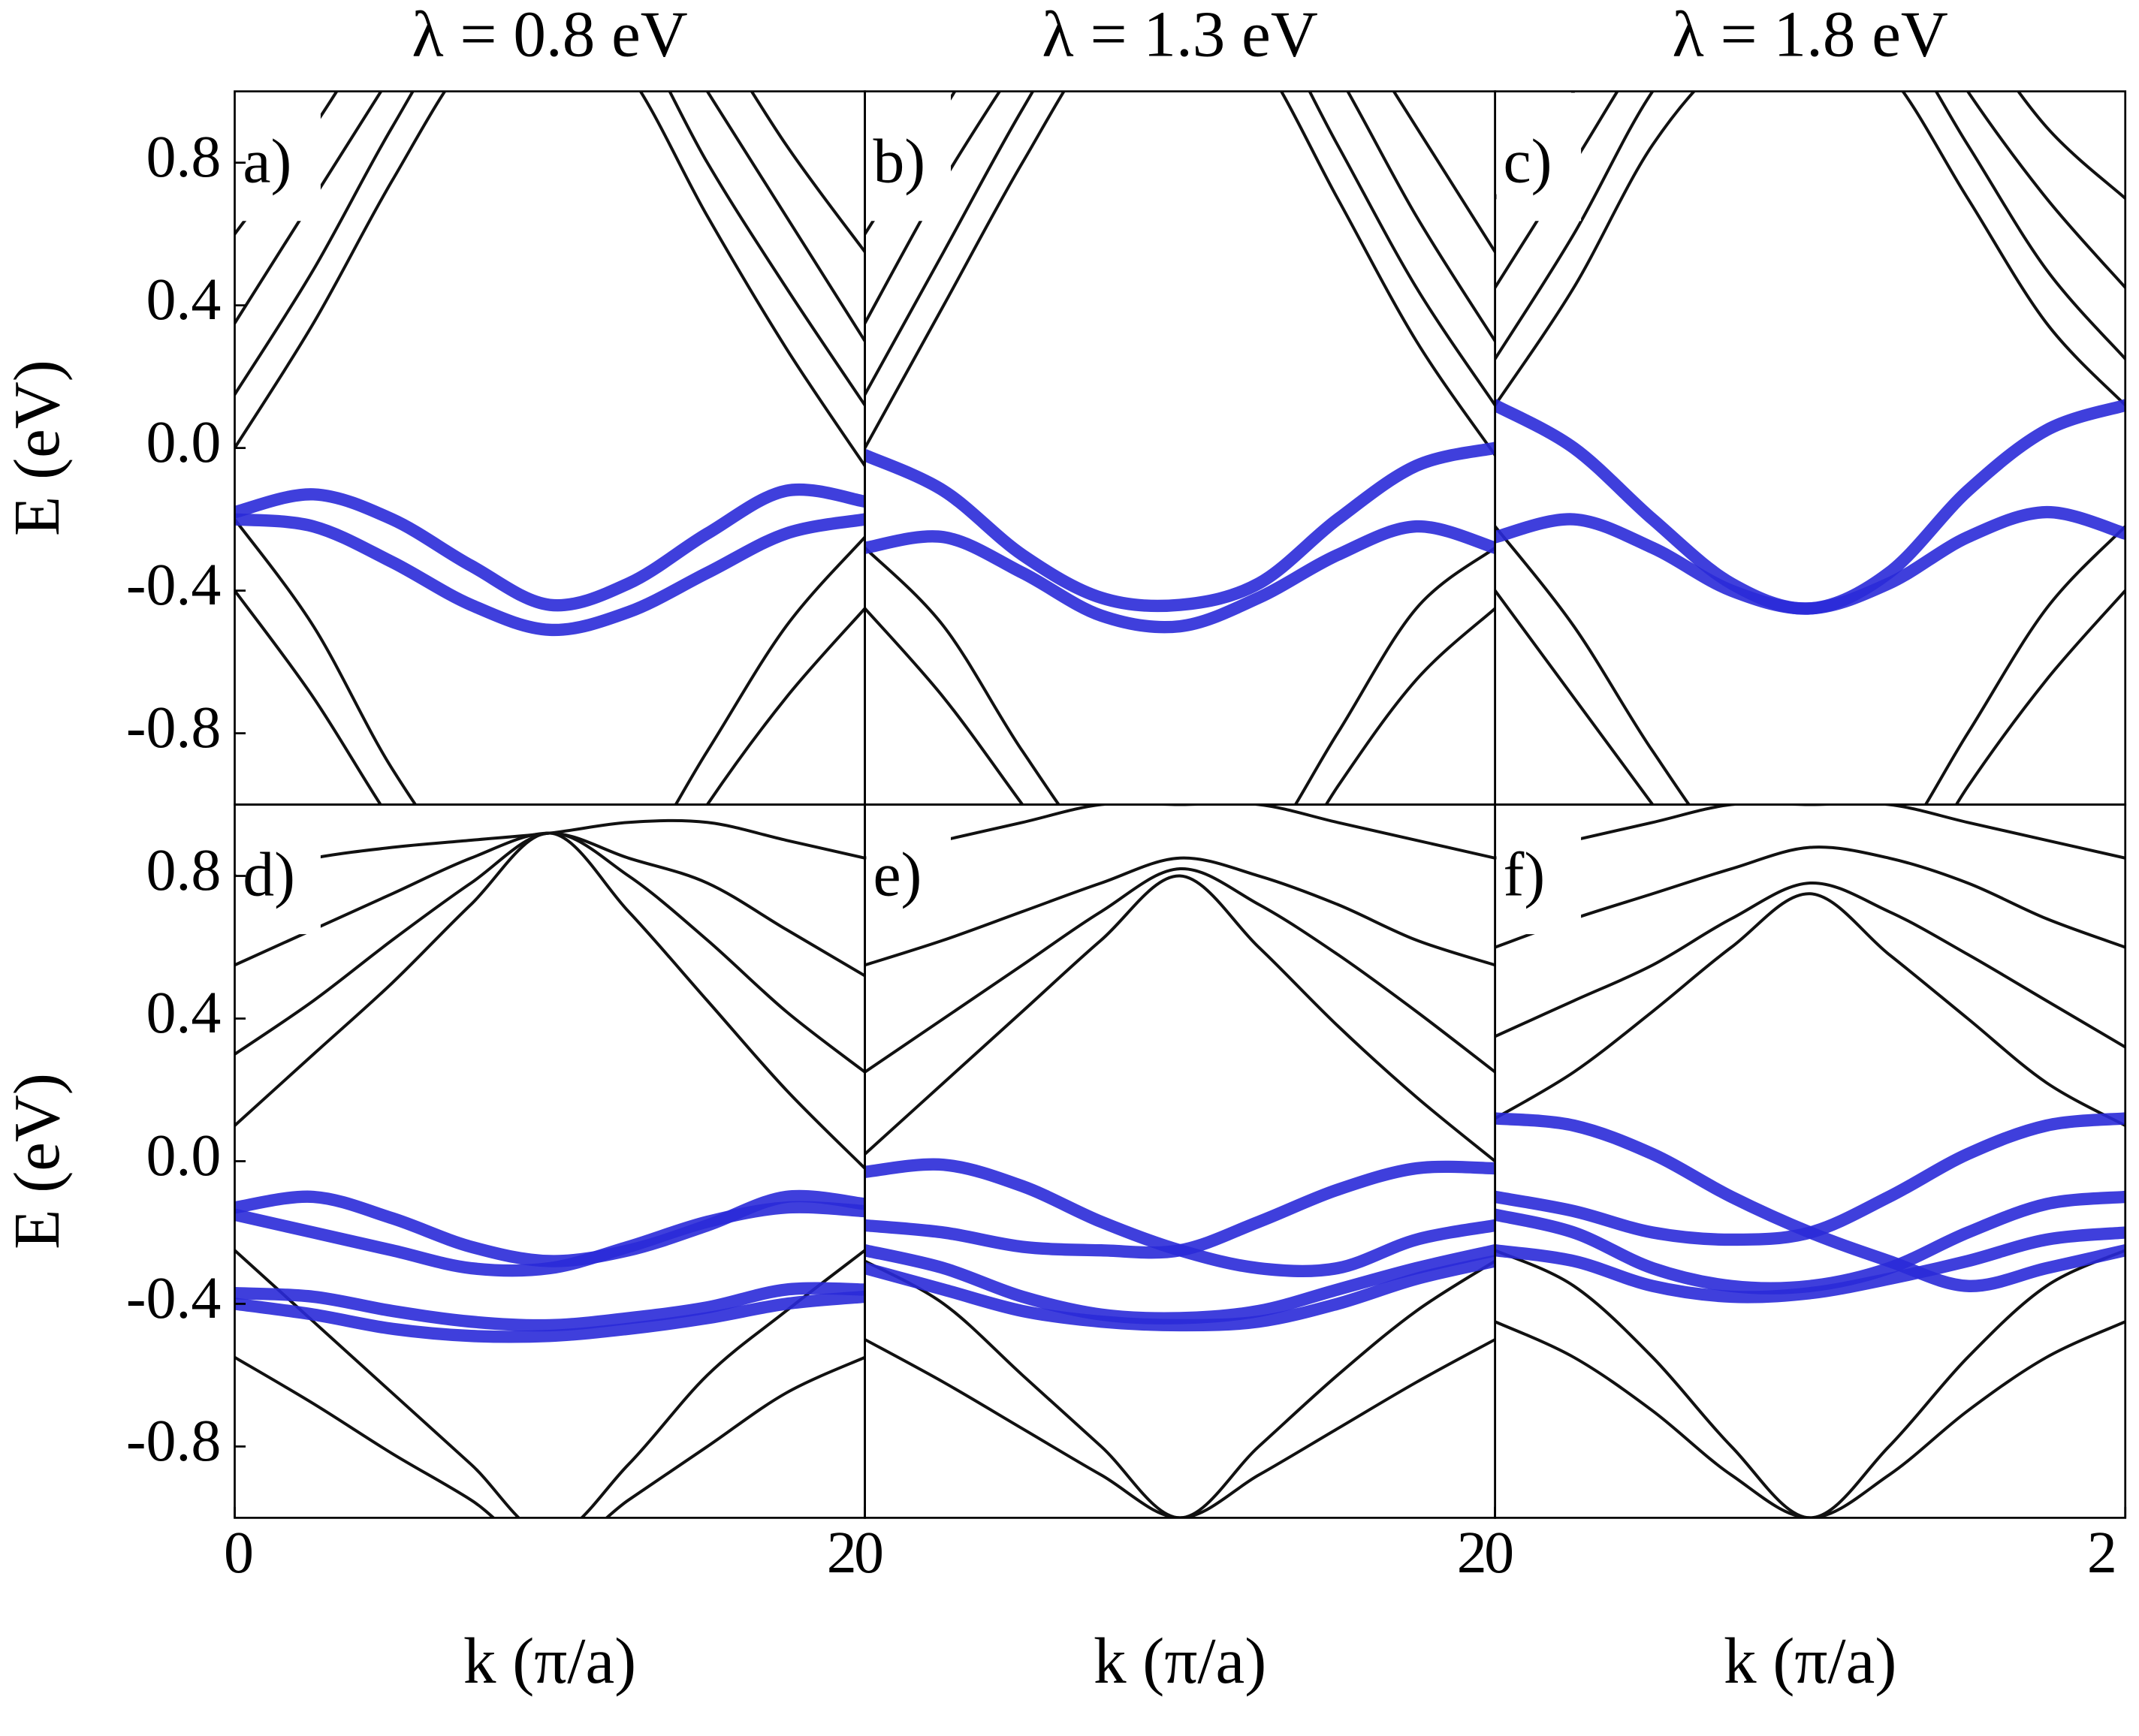  What do you see at coordinates (269, 874) in the screenshot?
I see `panel-label: d)` at bounding box center [269, 874].